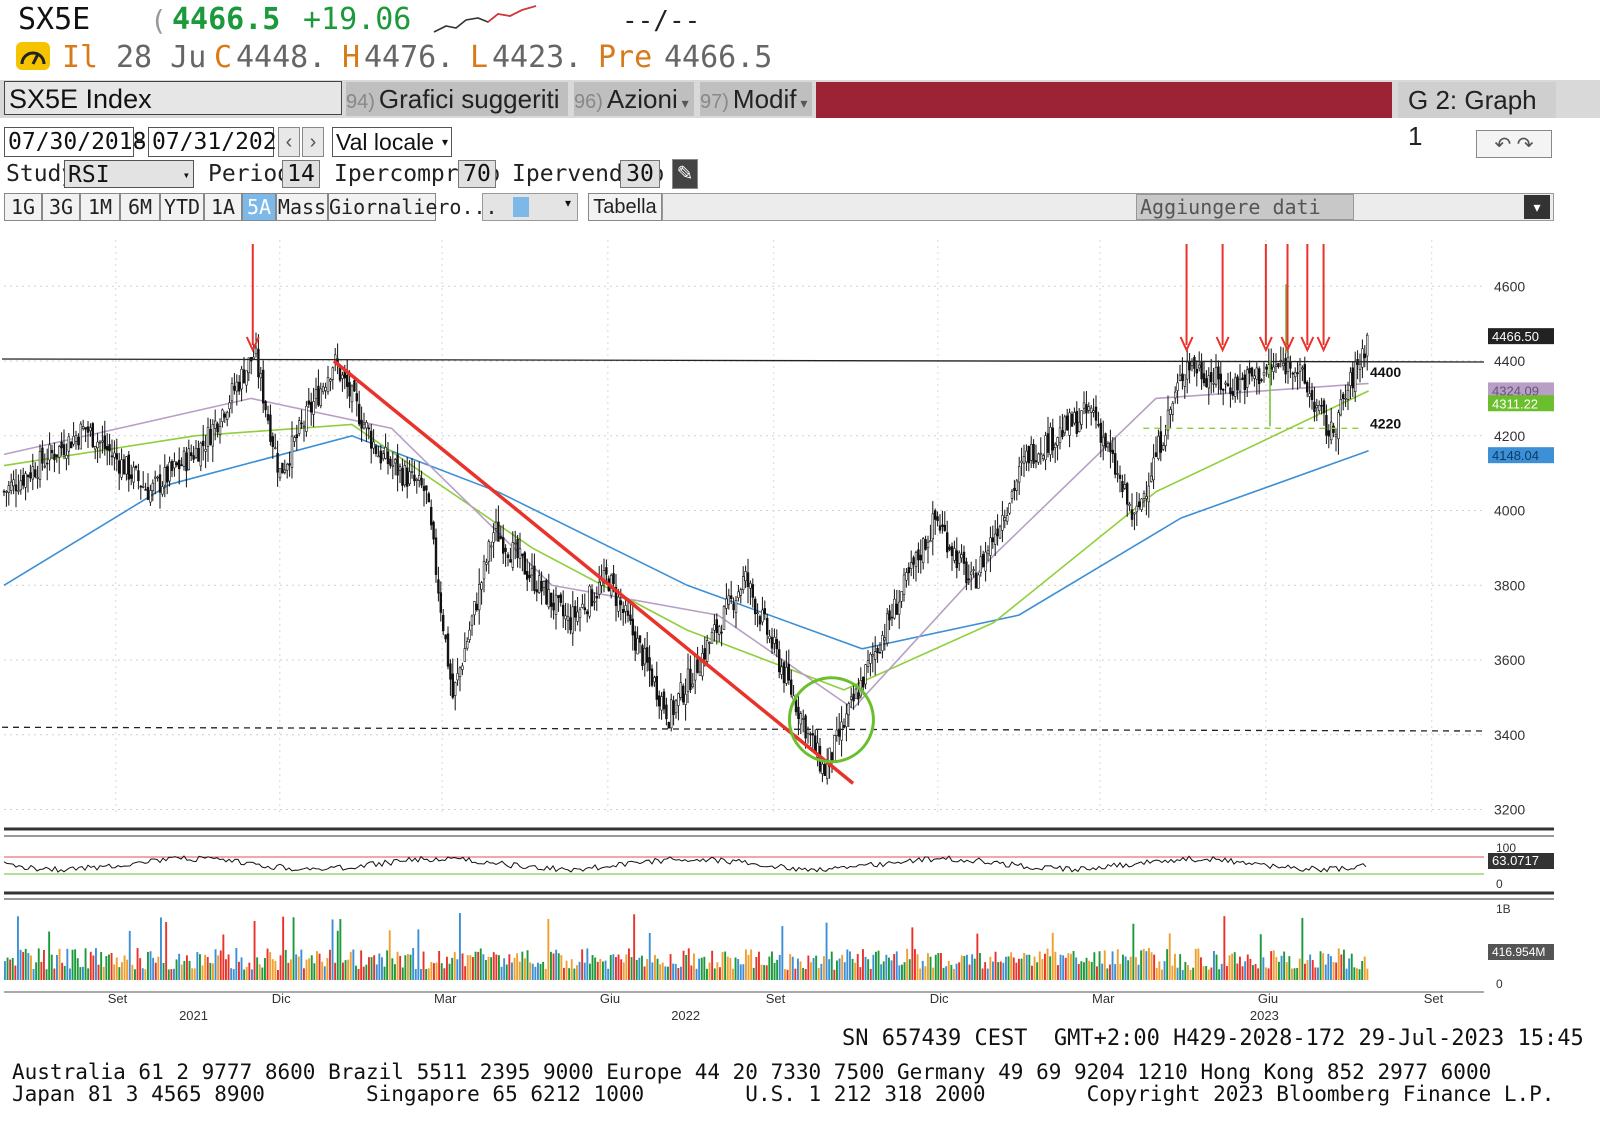 This screenshot has height=1129, width=1600. I want to click on study-select: RSI ▾, so click(129, 174).